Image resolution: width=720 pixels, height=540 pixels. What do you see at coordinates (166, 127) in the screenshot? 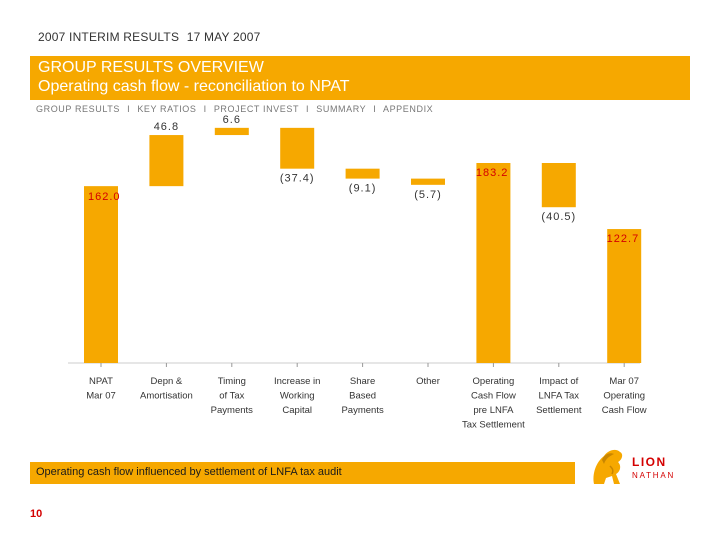
I see `value-label-1: 46.8` at bounding box center [166, 127].